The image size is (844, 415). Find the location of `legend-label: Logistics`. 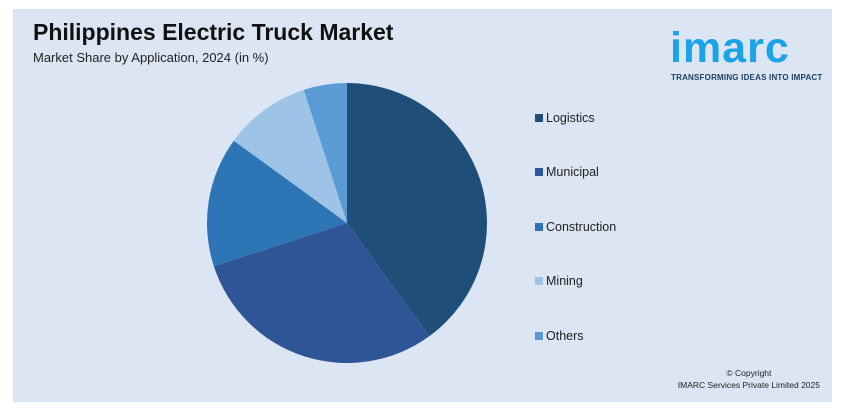

legend-label: Logistics is located at coordinates (570, 118).